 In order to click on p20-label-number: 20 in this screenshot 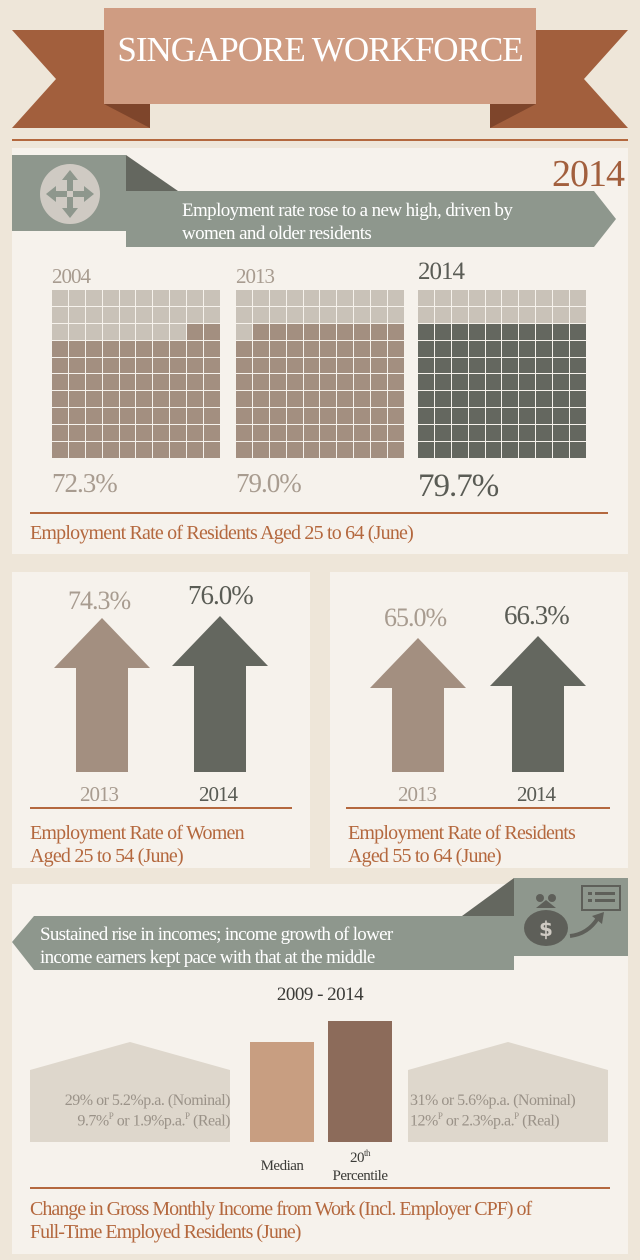, I will do `click(357, 1158)`.